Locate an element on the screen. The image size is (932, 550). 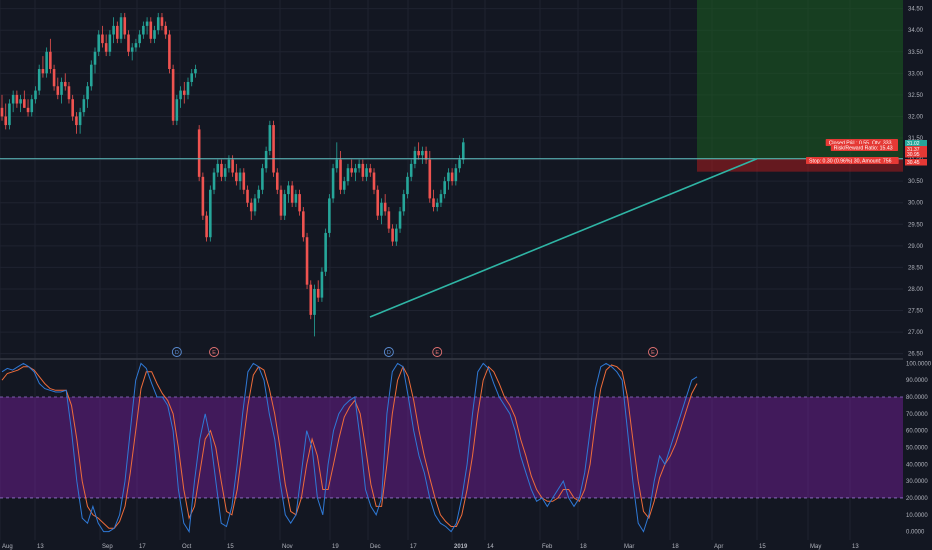
time-axis-background is located at coordinates (466, 545).